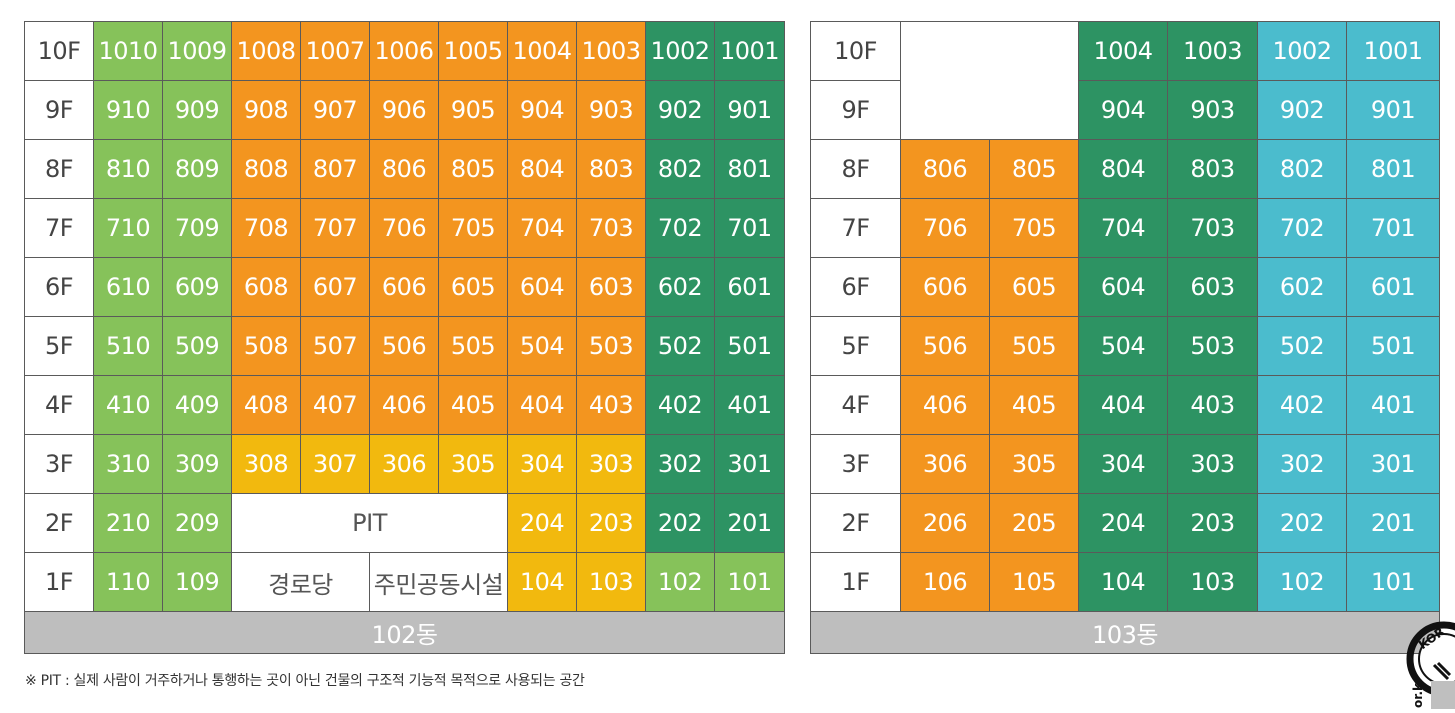  I want to click on unit-cell: 410, so click(128, 405).